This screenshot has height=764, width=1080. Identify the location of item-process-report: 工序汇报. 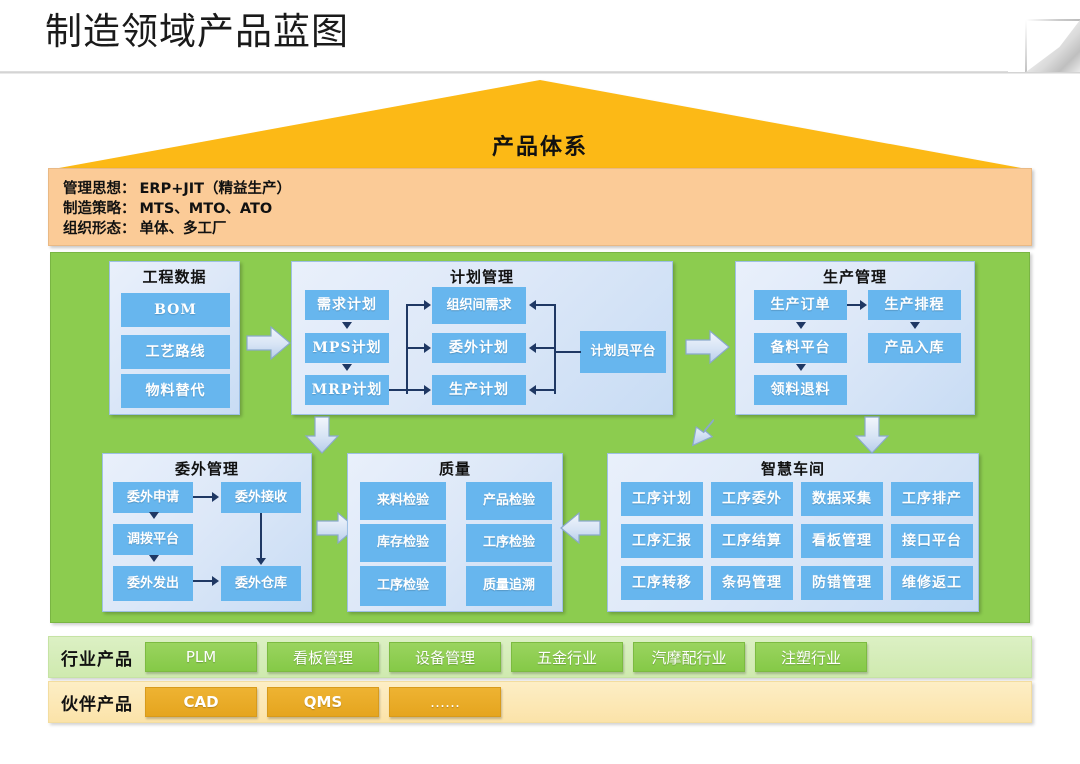
(662, 541).